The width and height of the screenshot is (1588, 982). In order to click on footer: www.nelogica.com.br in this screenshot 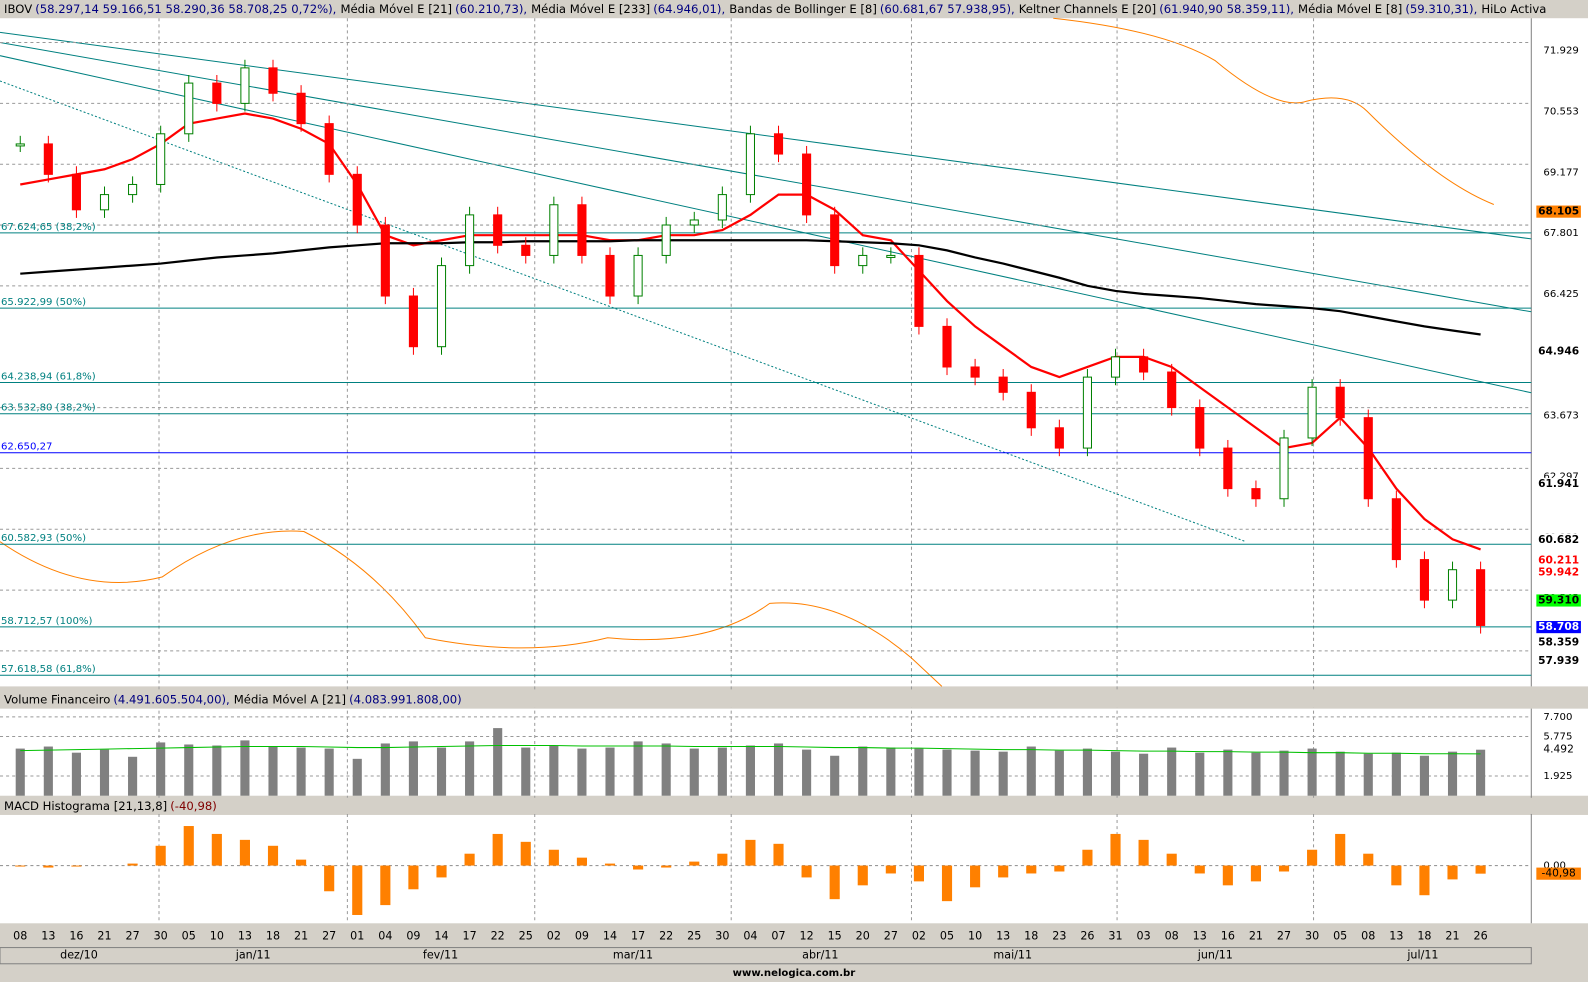, I will do `click(794, 973)`.